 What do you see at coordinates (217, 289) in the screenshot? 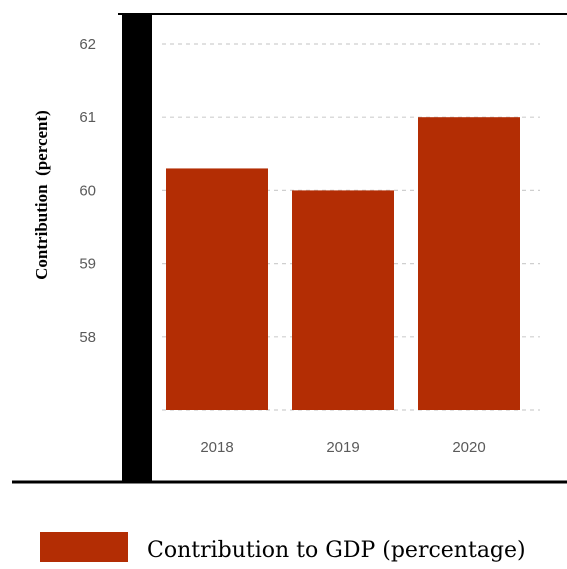
I see `bar-2018` at bounding box center [217, 289].